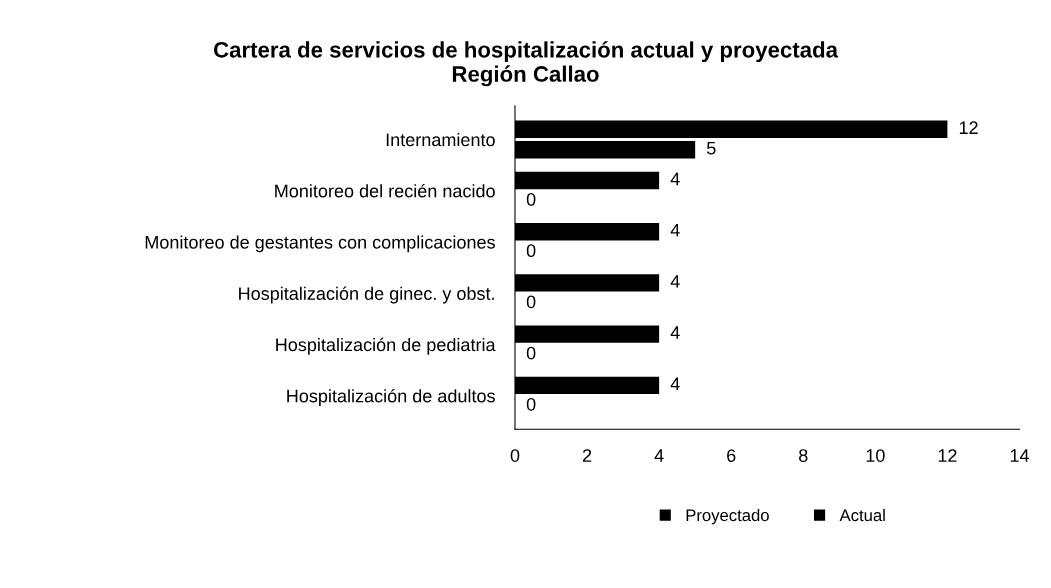 The height and width of the screenshot is (588, 1051). I want to click on data-label: 12, so click(968, 127).